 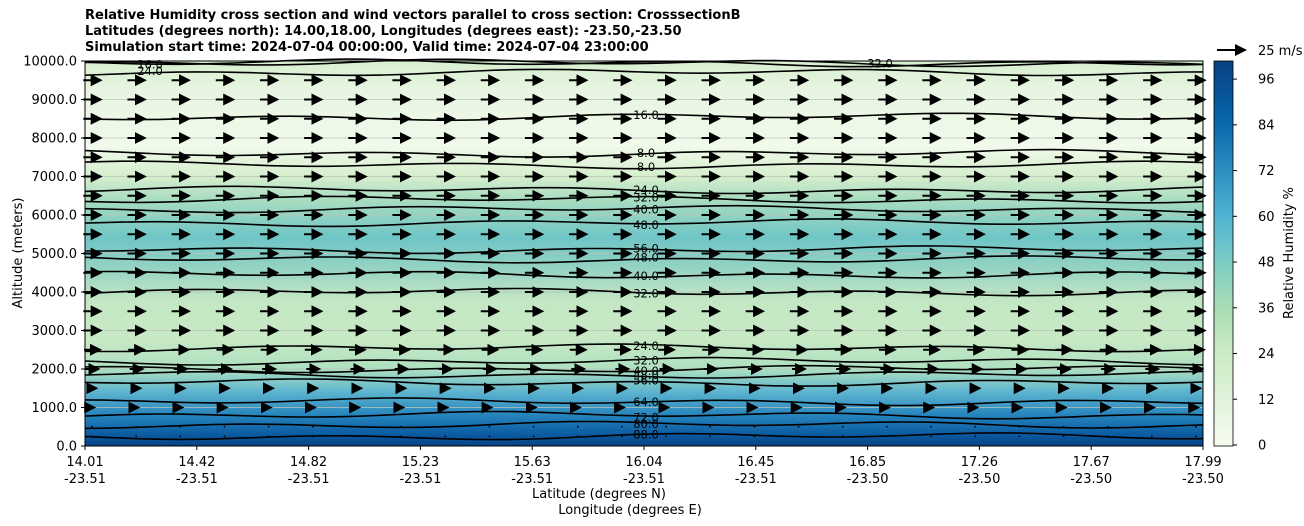 I want to click on wind-reference-key: 25 m/s, so click(x=1260, y=51).